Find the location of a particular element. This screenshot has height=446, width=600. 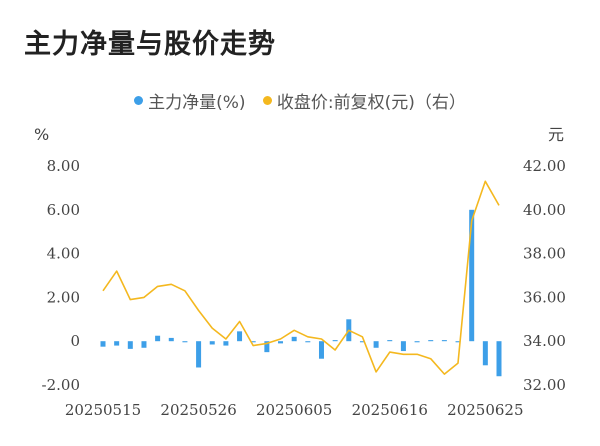

left-tick-label: 0 is located at coordinates (75, 341).